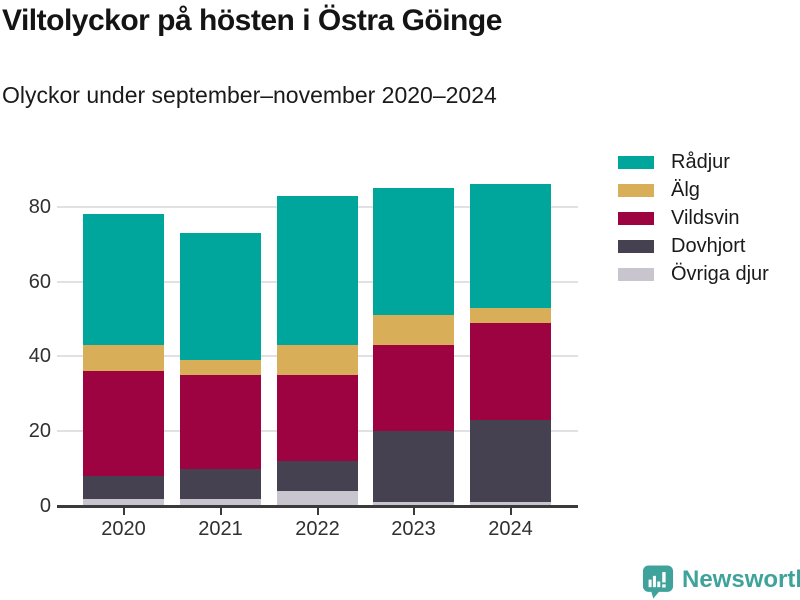  What do you see at coordinates (413, 511) in the screenshot?
I see `x-tick-2023` at bounding box center [413, 511].